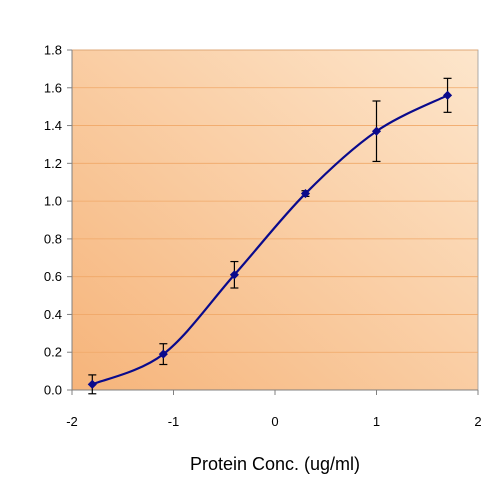 The image size is (500, 500). What do you see at coordinates (58, 220) in the screenshot?
I see `y-axis-ticks: 0.0 0.2 0.4 0.6 0.8 1.0 1.2 1.4 1.6 1.8` at bounding box center [58, 220].